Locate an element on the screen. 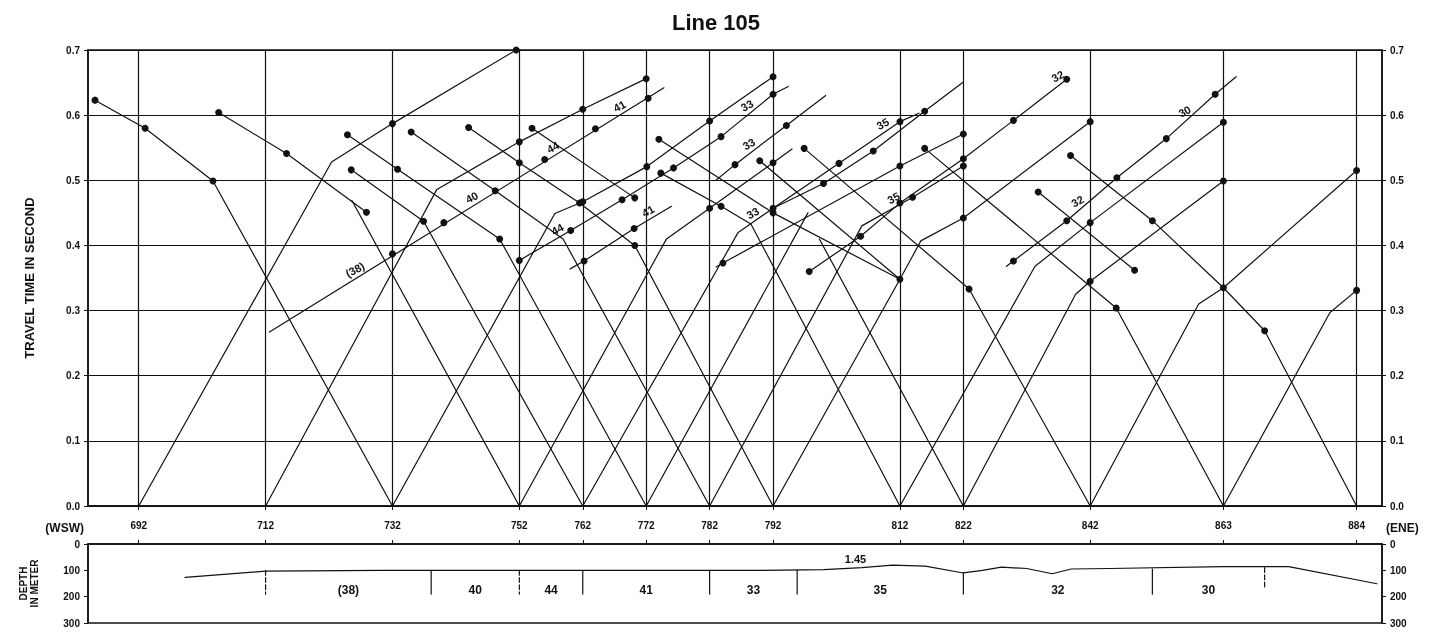 This screenshot has height=633, width=1432. x-tick-label: 782 is located at coordinates (710, 525).